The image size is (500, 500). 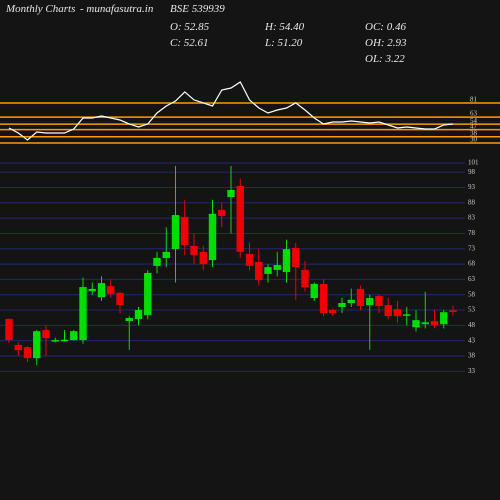 What do you see at coordinates (472, 172) in the screenshot?
I see `y-tick-label: 98` at bounding box center [472, 172].